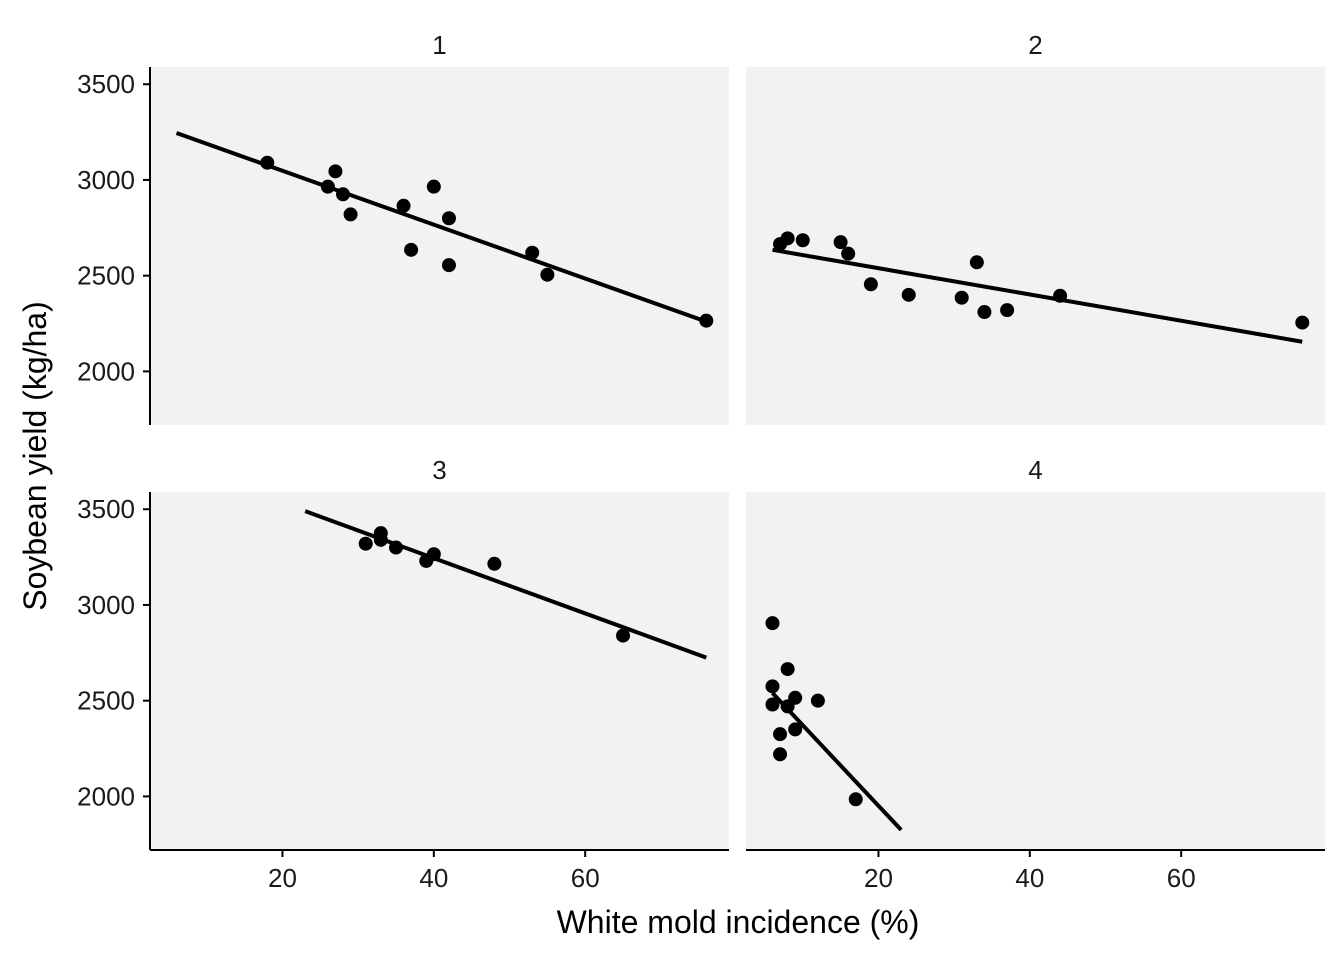  I want to click on strip-label: 3, so click(439, 470).